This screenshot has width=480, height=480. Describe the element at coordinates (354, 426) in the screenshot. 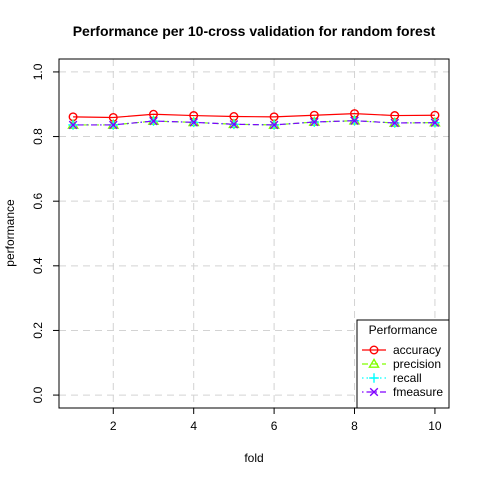

I see `x-tick-label: 8` at that location.